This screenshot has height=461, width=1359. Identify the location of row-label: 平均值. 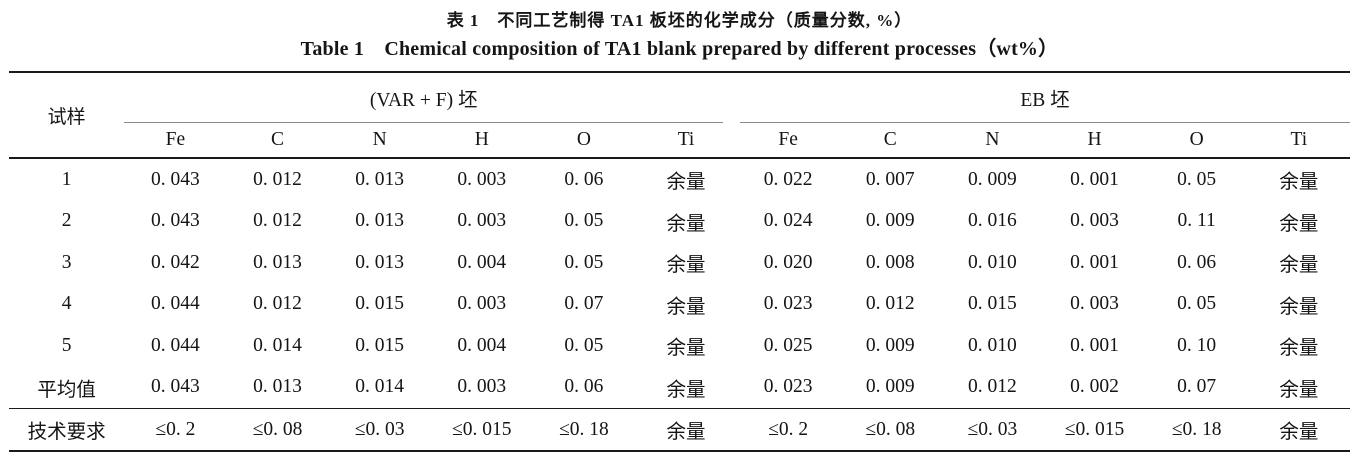
(66, 390).